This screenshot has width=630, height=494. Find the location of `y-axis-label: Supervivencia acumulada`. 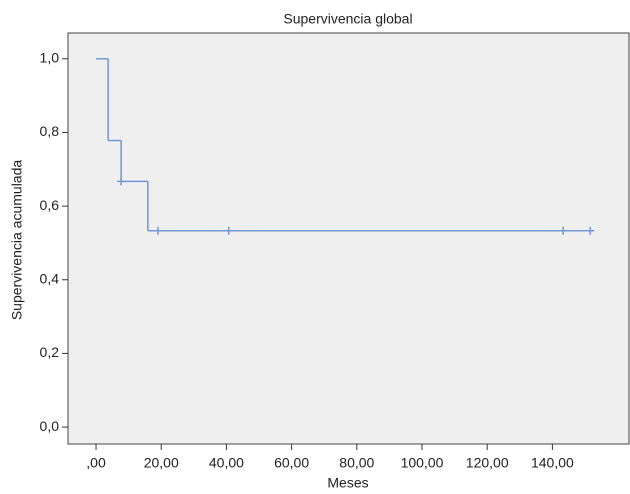

y-axis-label: Supervivencia acumulada is located at coordinates (17, 240).